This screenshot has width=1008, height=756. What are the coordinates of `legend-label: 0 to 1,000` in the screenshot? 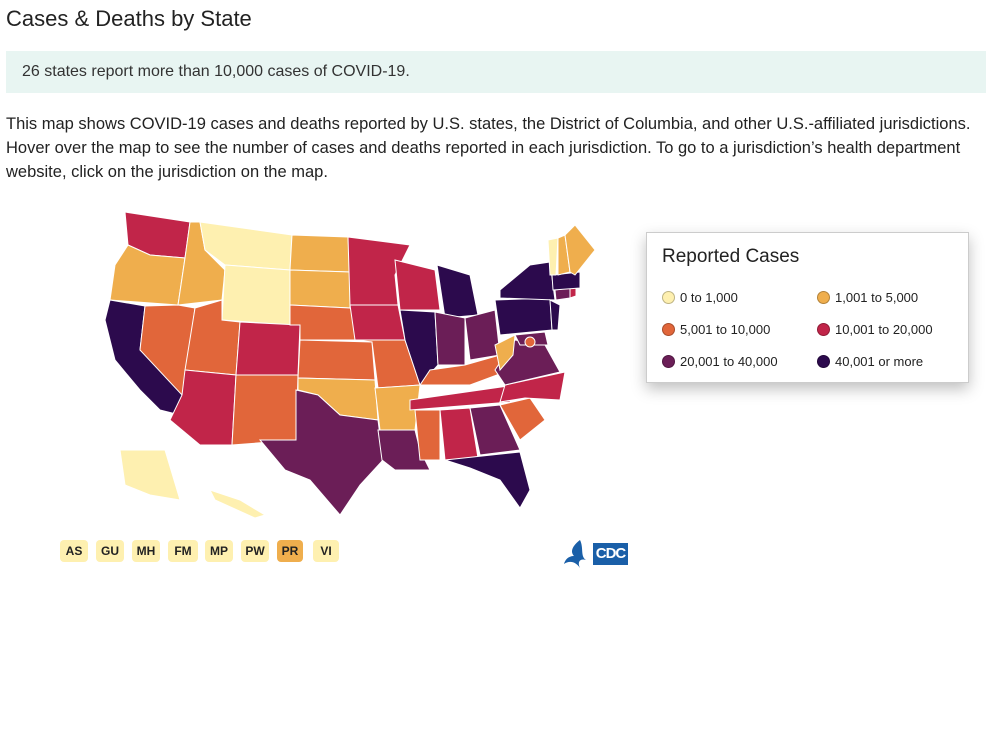 It's located at (709, 297).